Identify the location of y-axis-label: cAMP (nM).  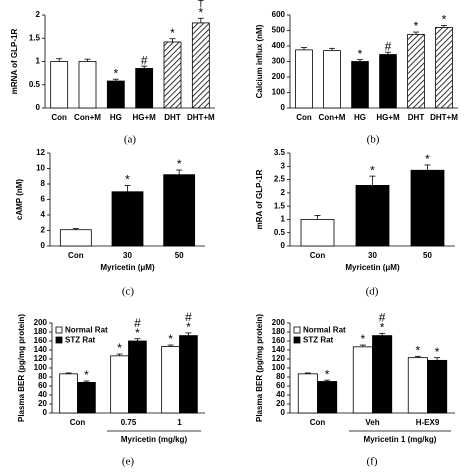
(19, 200).